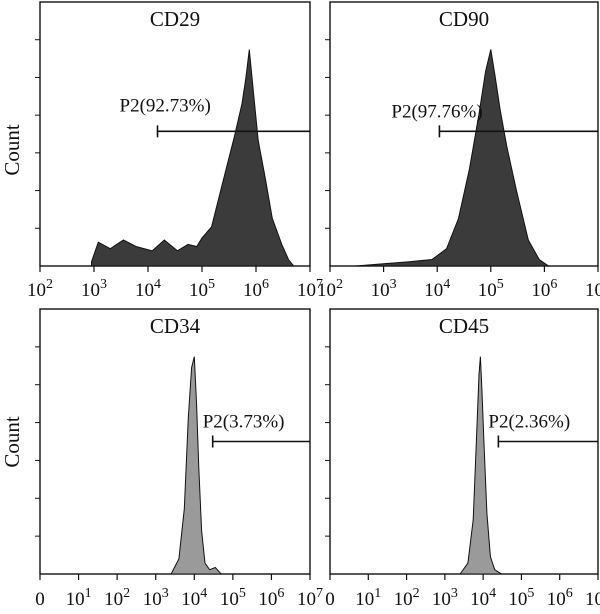 This screenshot has width=600, height=614. I want to click on panel-title-cd90: CD90, so click(464, 19).